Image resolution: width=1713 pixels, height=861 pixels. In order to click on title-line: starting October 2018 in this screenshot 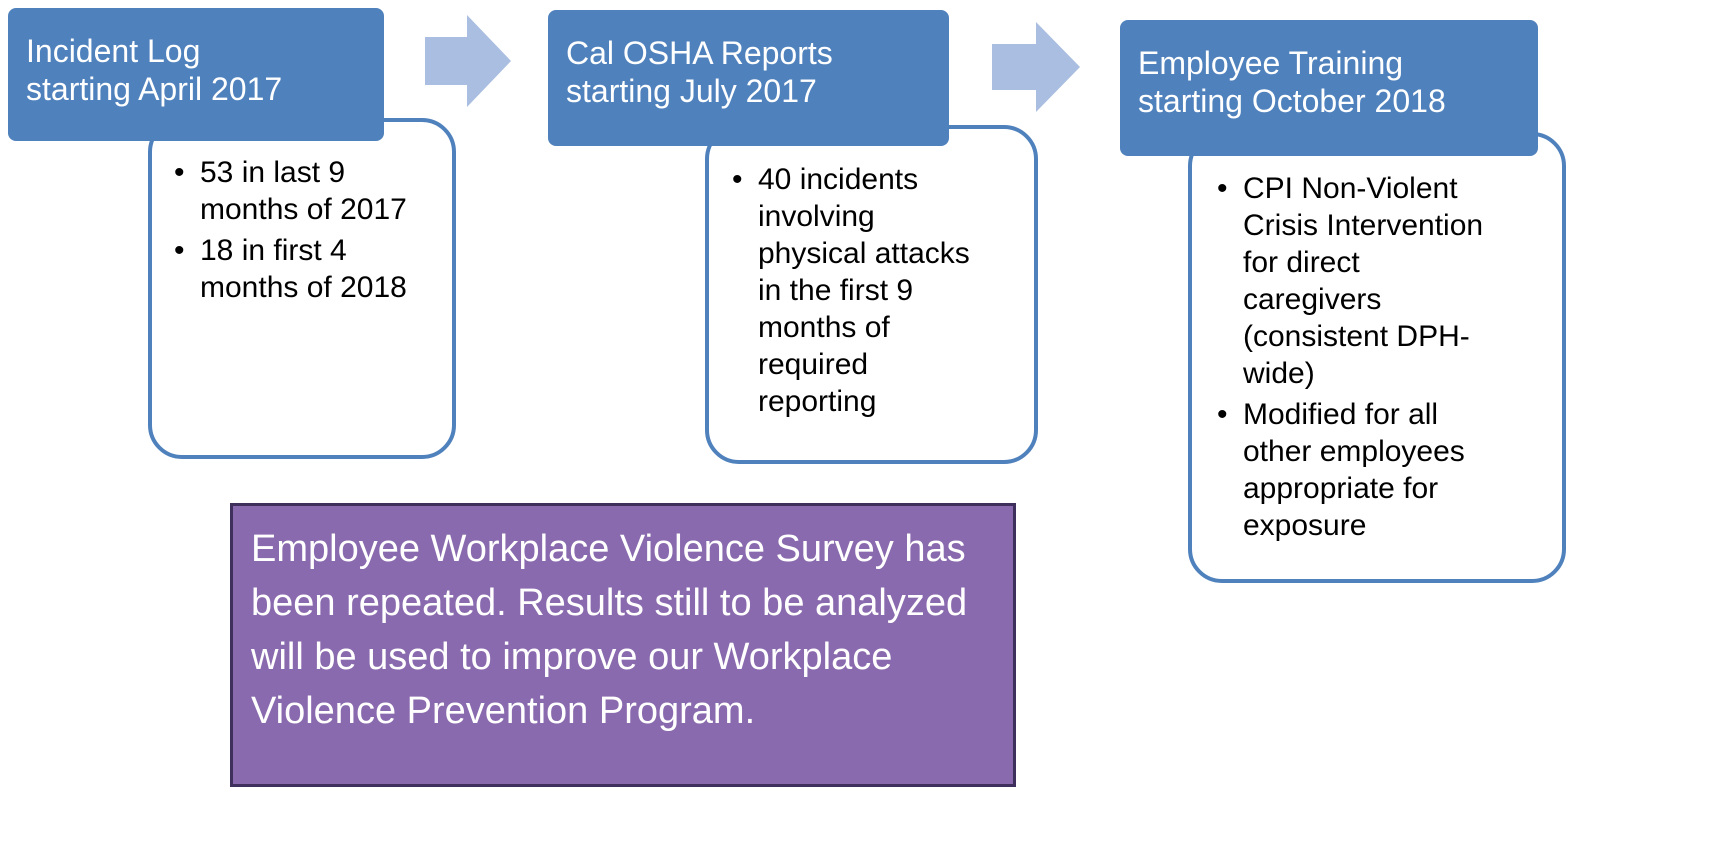, I will do `click(1292, 101)`.